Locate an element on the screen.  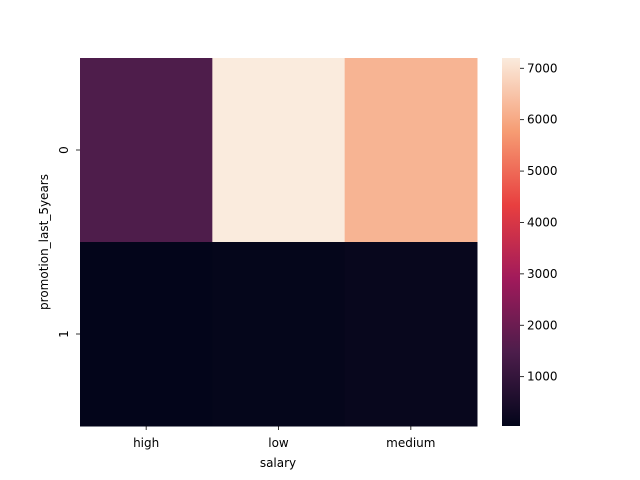
colorbar-tick-label: 7000 is located at coordinates (542, 68).